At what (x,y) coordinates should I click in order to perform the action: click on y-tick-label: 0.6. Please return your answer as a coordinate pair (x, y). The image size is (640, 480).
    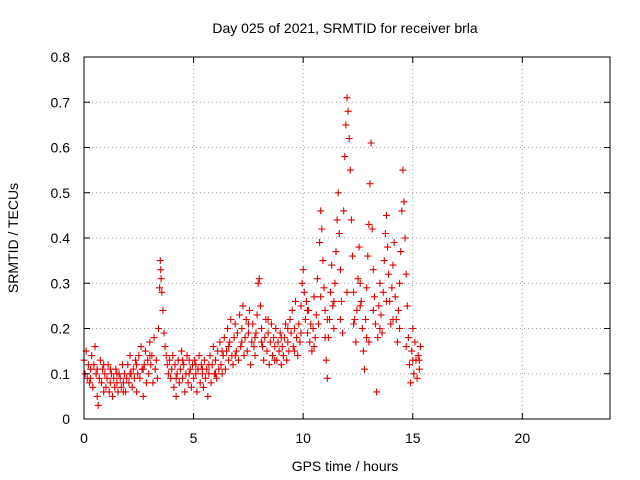
    Looking at the image, I should click on (61, 148).